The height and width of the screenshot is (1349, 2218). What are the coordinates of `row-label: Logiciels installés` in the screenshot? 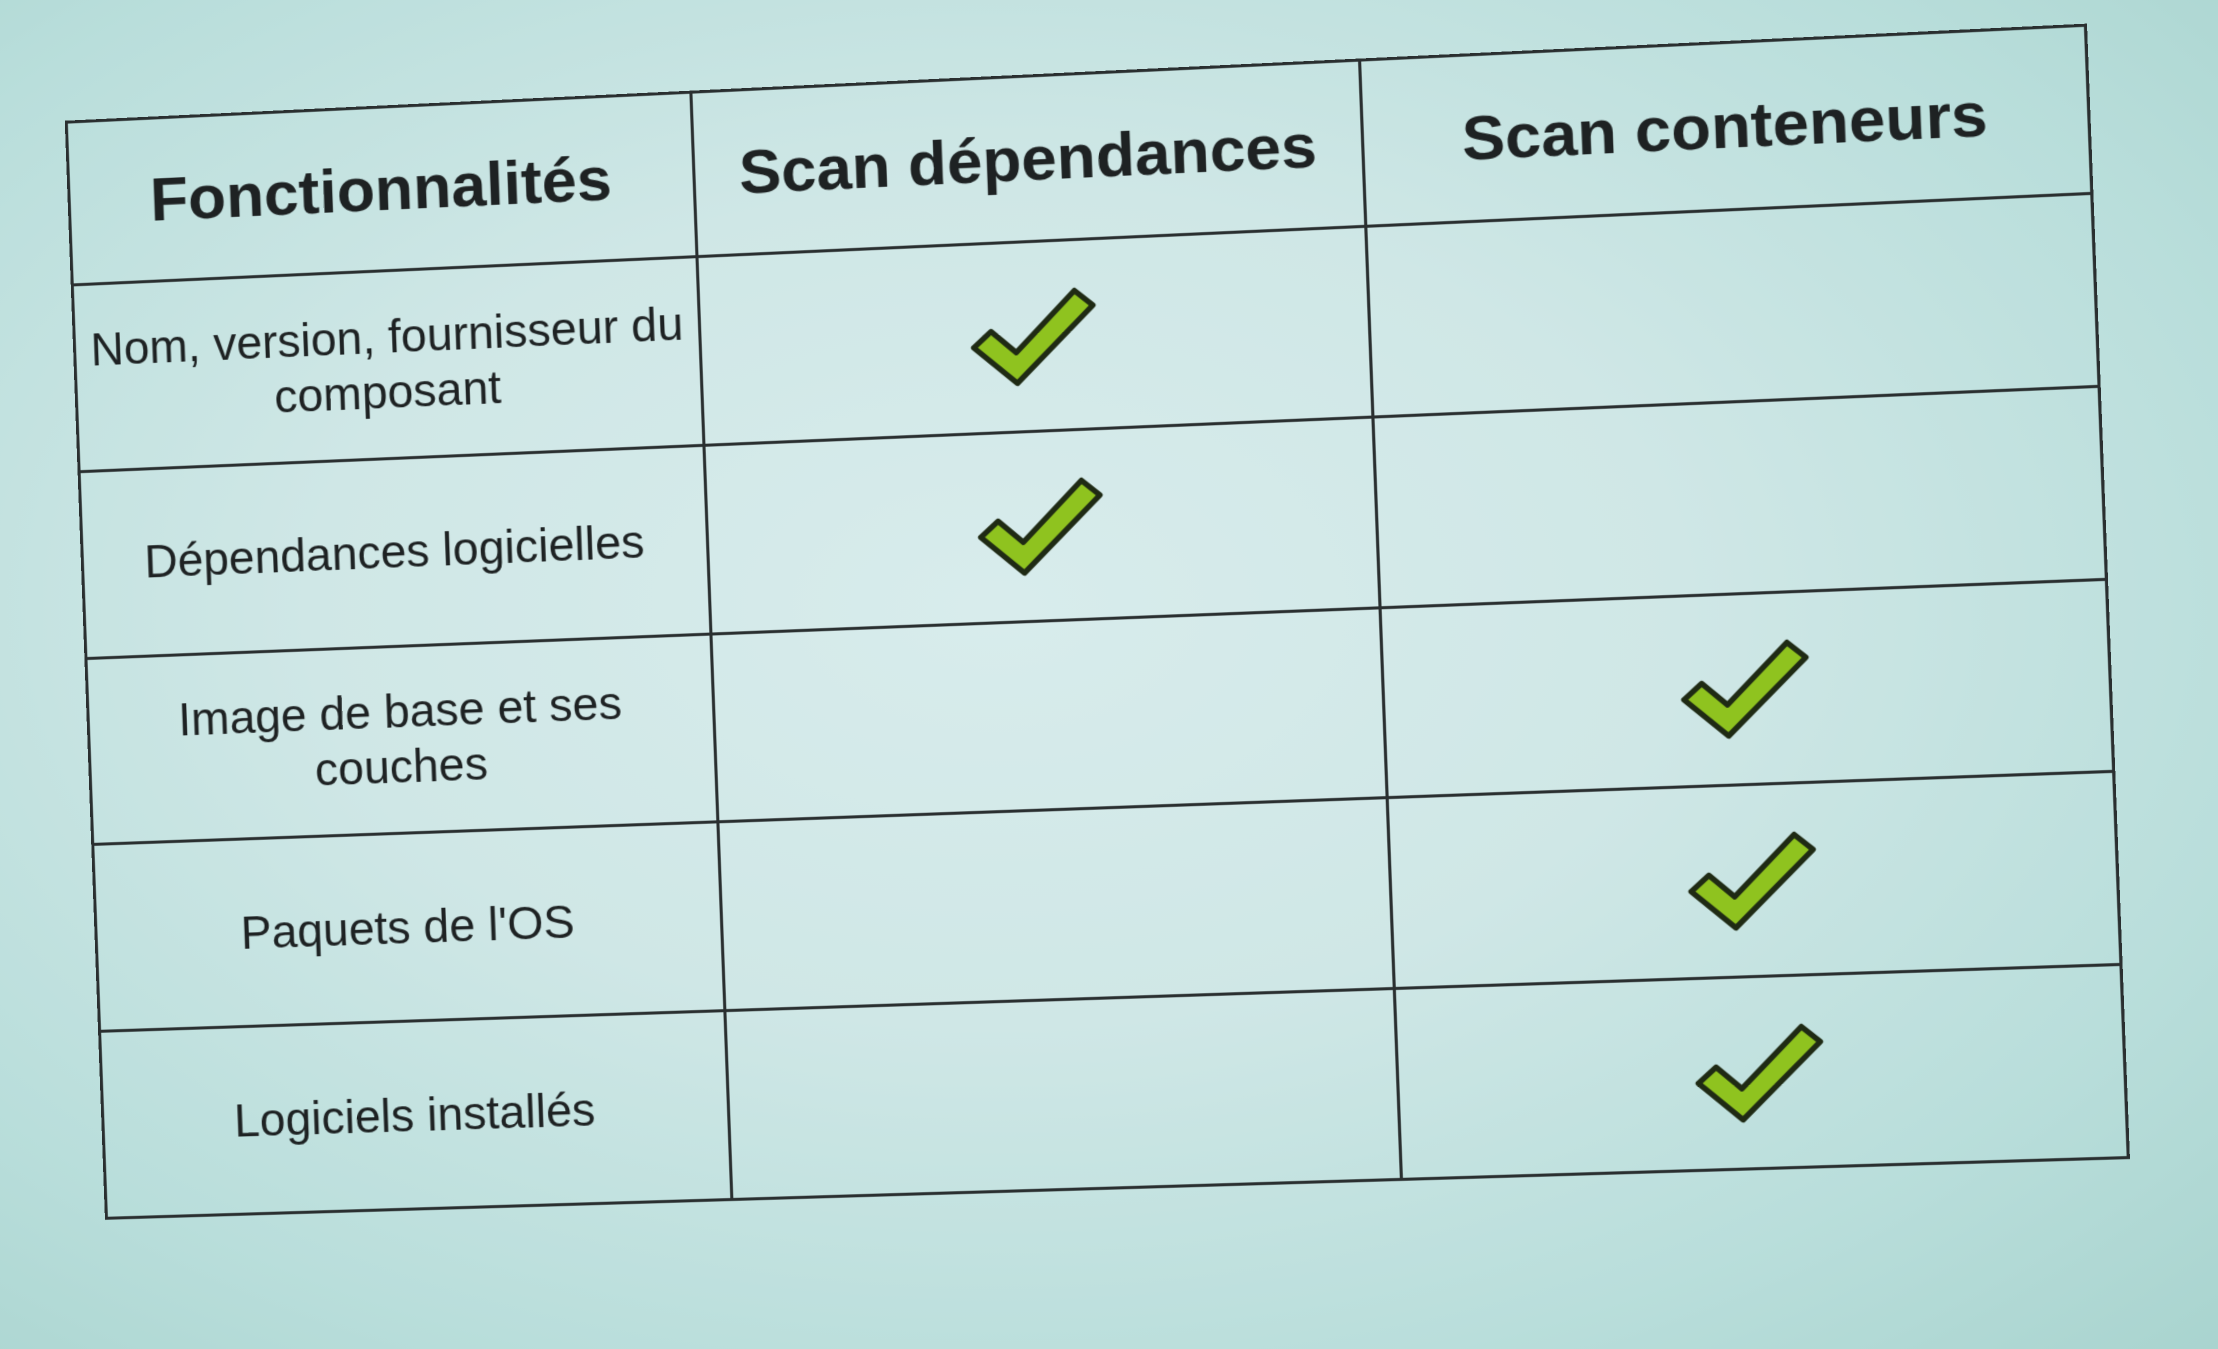 It's located at (415, 1114).